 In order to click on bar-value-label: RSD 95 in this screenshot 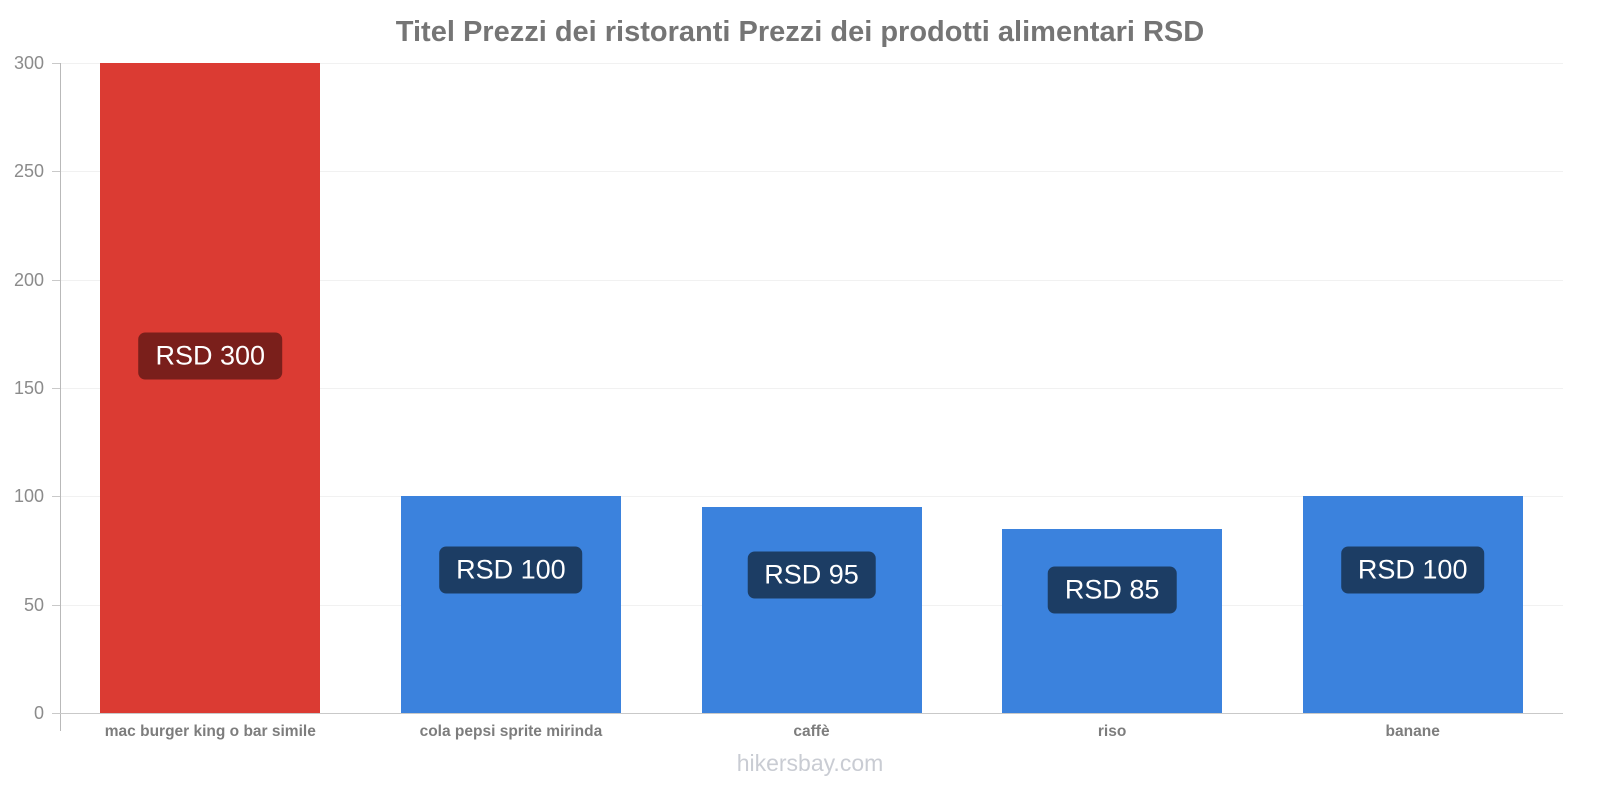, I will do `click(811, 575)`.